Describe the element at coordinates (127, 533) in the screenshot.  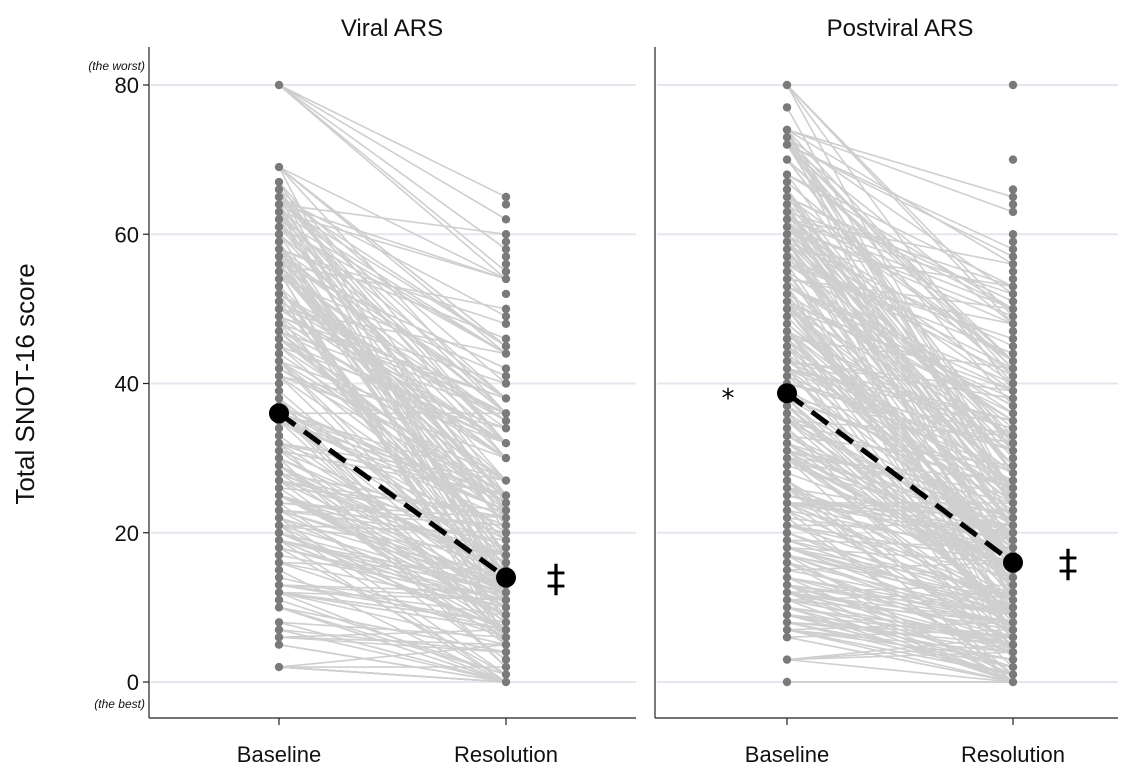
I see `y-tick-label-20: 20` at that location.